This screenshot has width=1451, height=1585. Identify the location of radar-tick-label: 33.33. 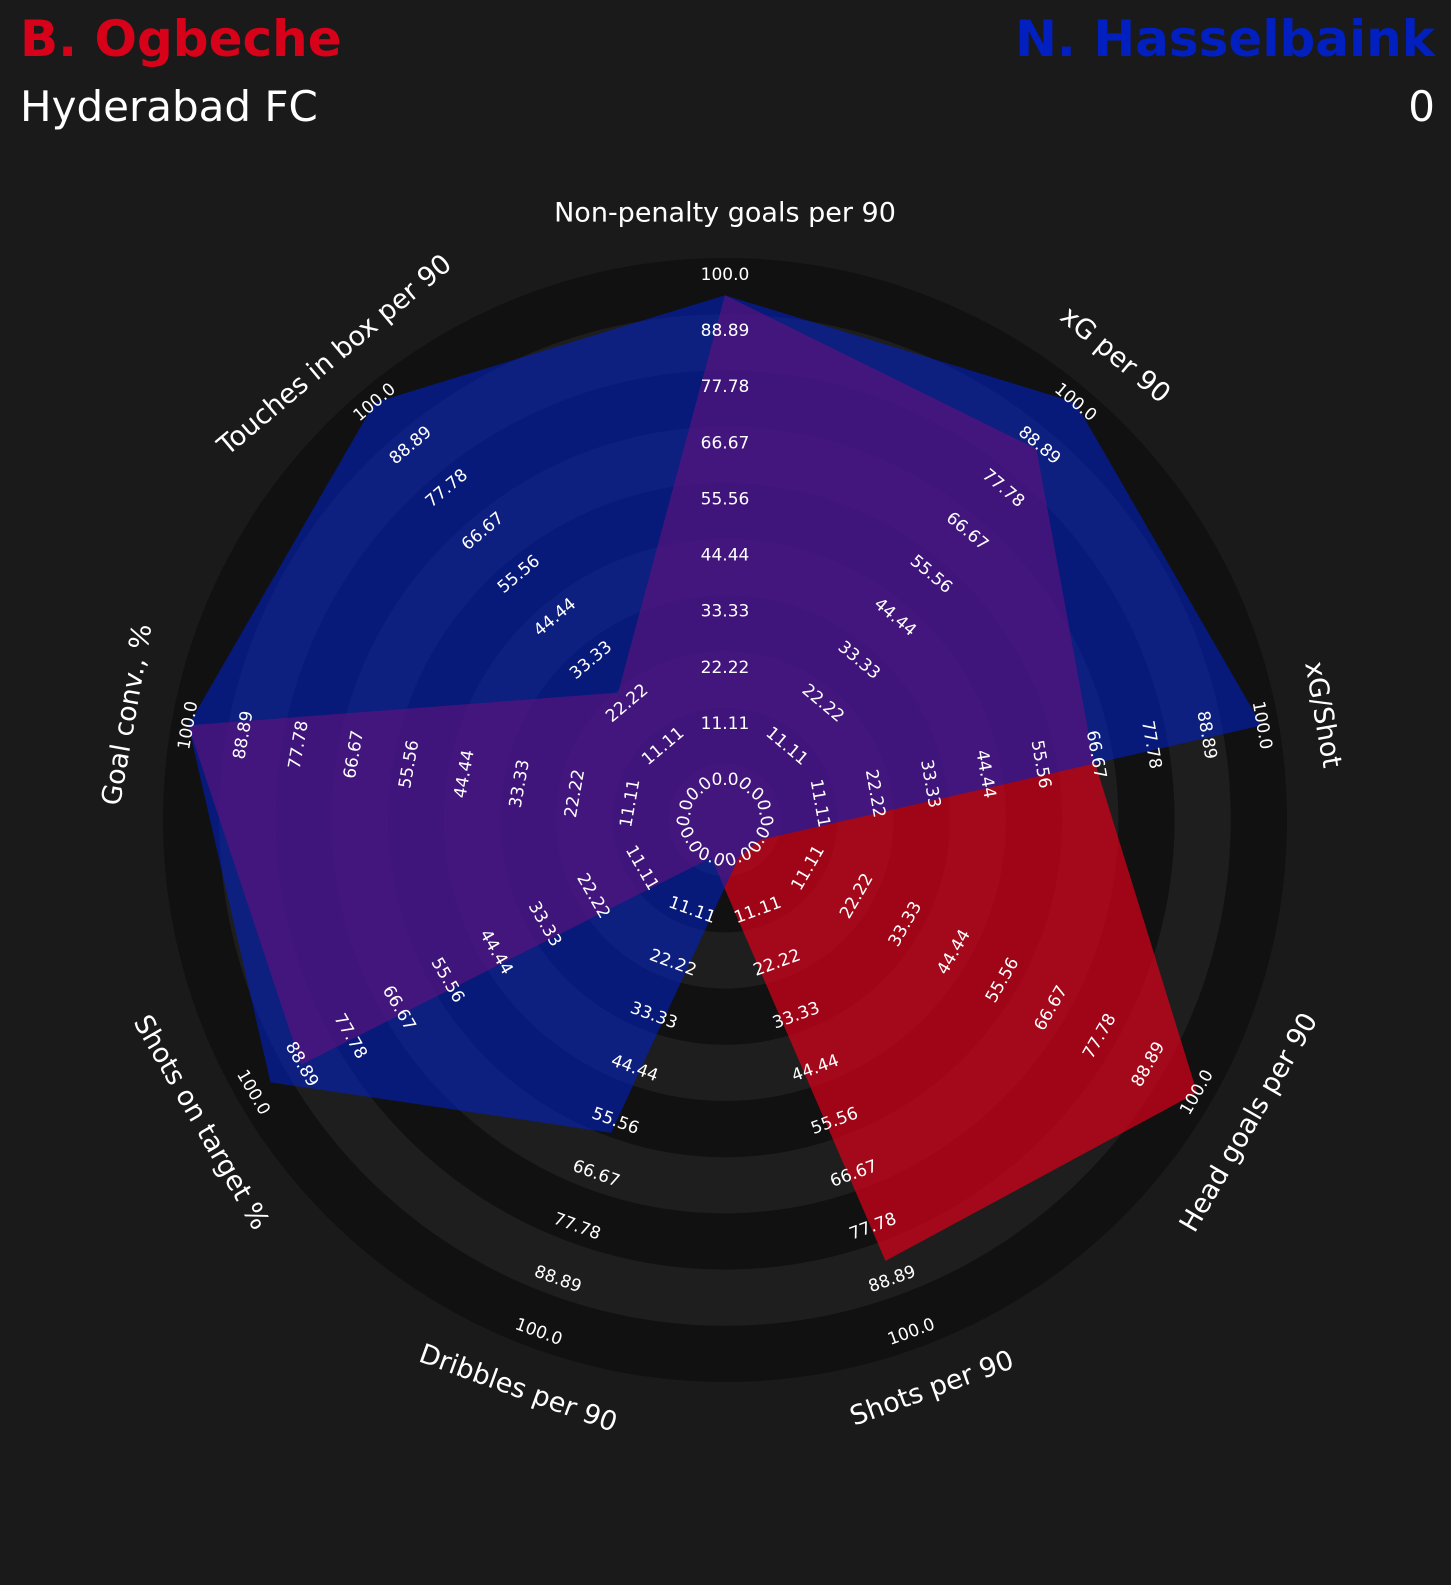
(725, 612).